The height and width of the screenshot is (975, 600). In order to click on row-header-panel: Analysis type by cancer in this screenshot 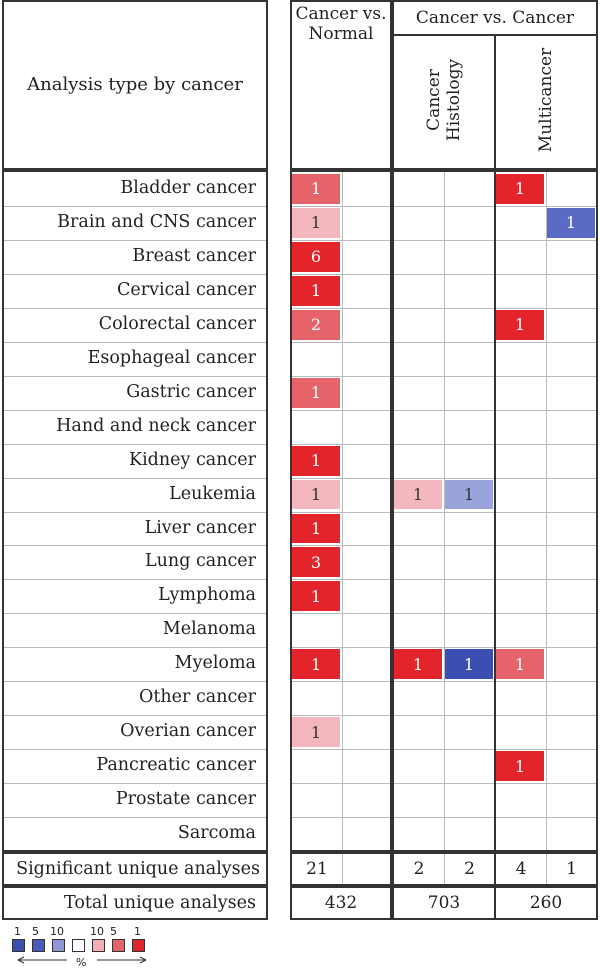, I will do `click(135, 85)`.